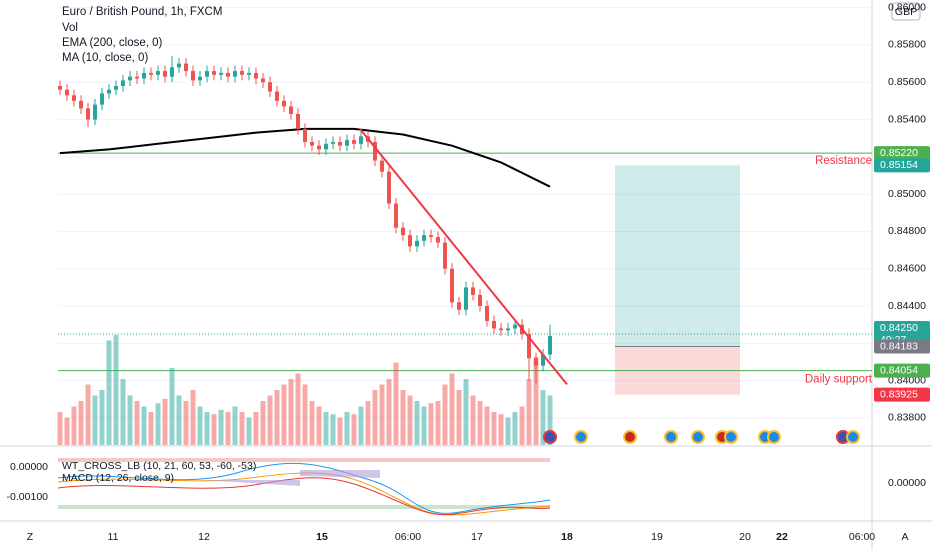 This screenshot has height=550, width=932. What do you see at coordinates (907, 483) in the screenshot?
I see `osc-right-tick: 0.00000` at bounding box center [907, 483].